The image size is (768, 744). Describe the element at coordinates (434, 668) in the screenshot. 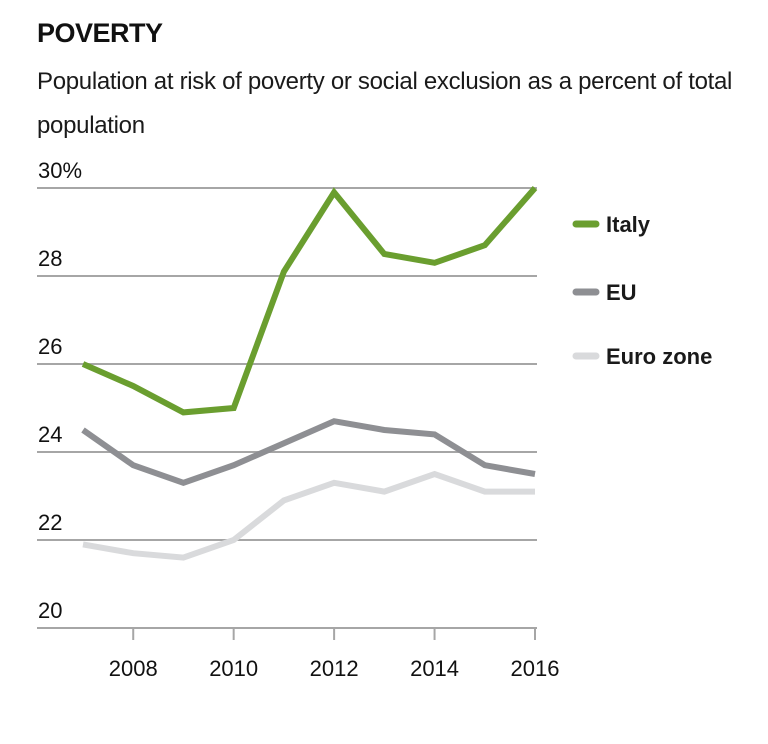

I see `x-tick-label: 2014` at that location.